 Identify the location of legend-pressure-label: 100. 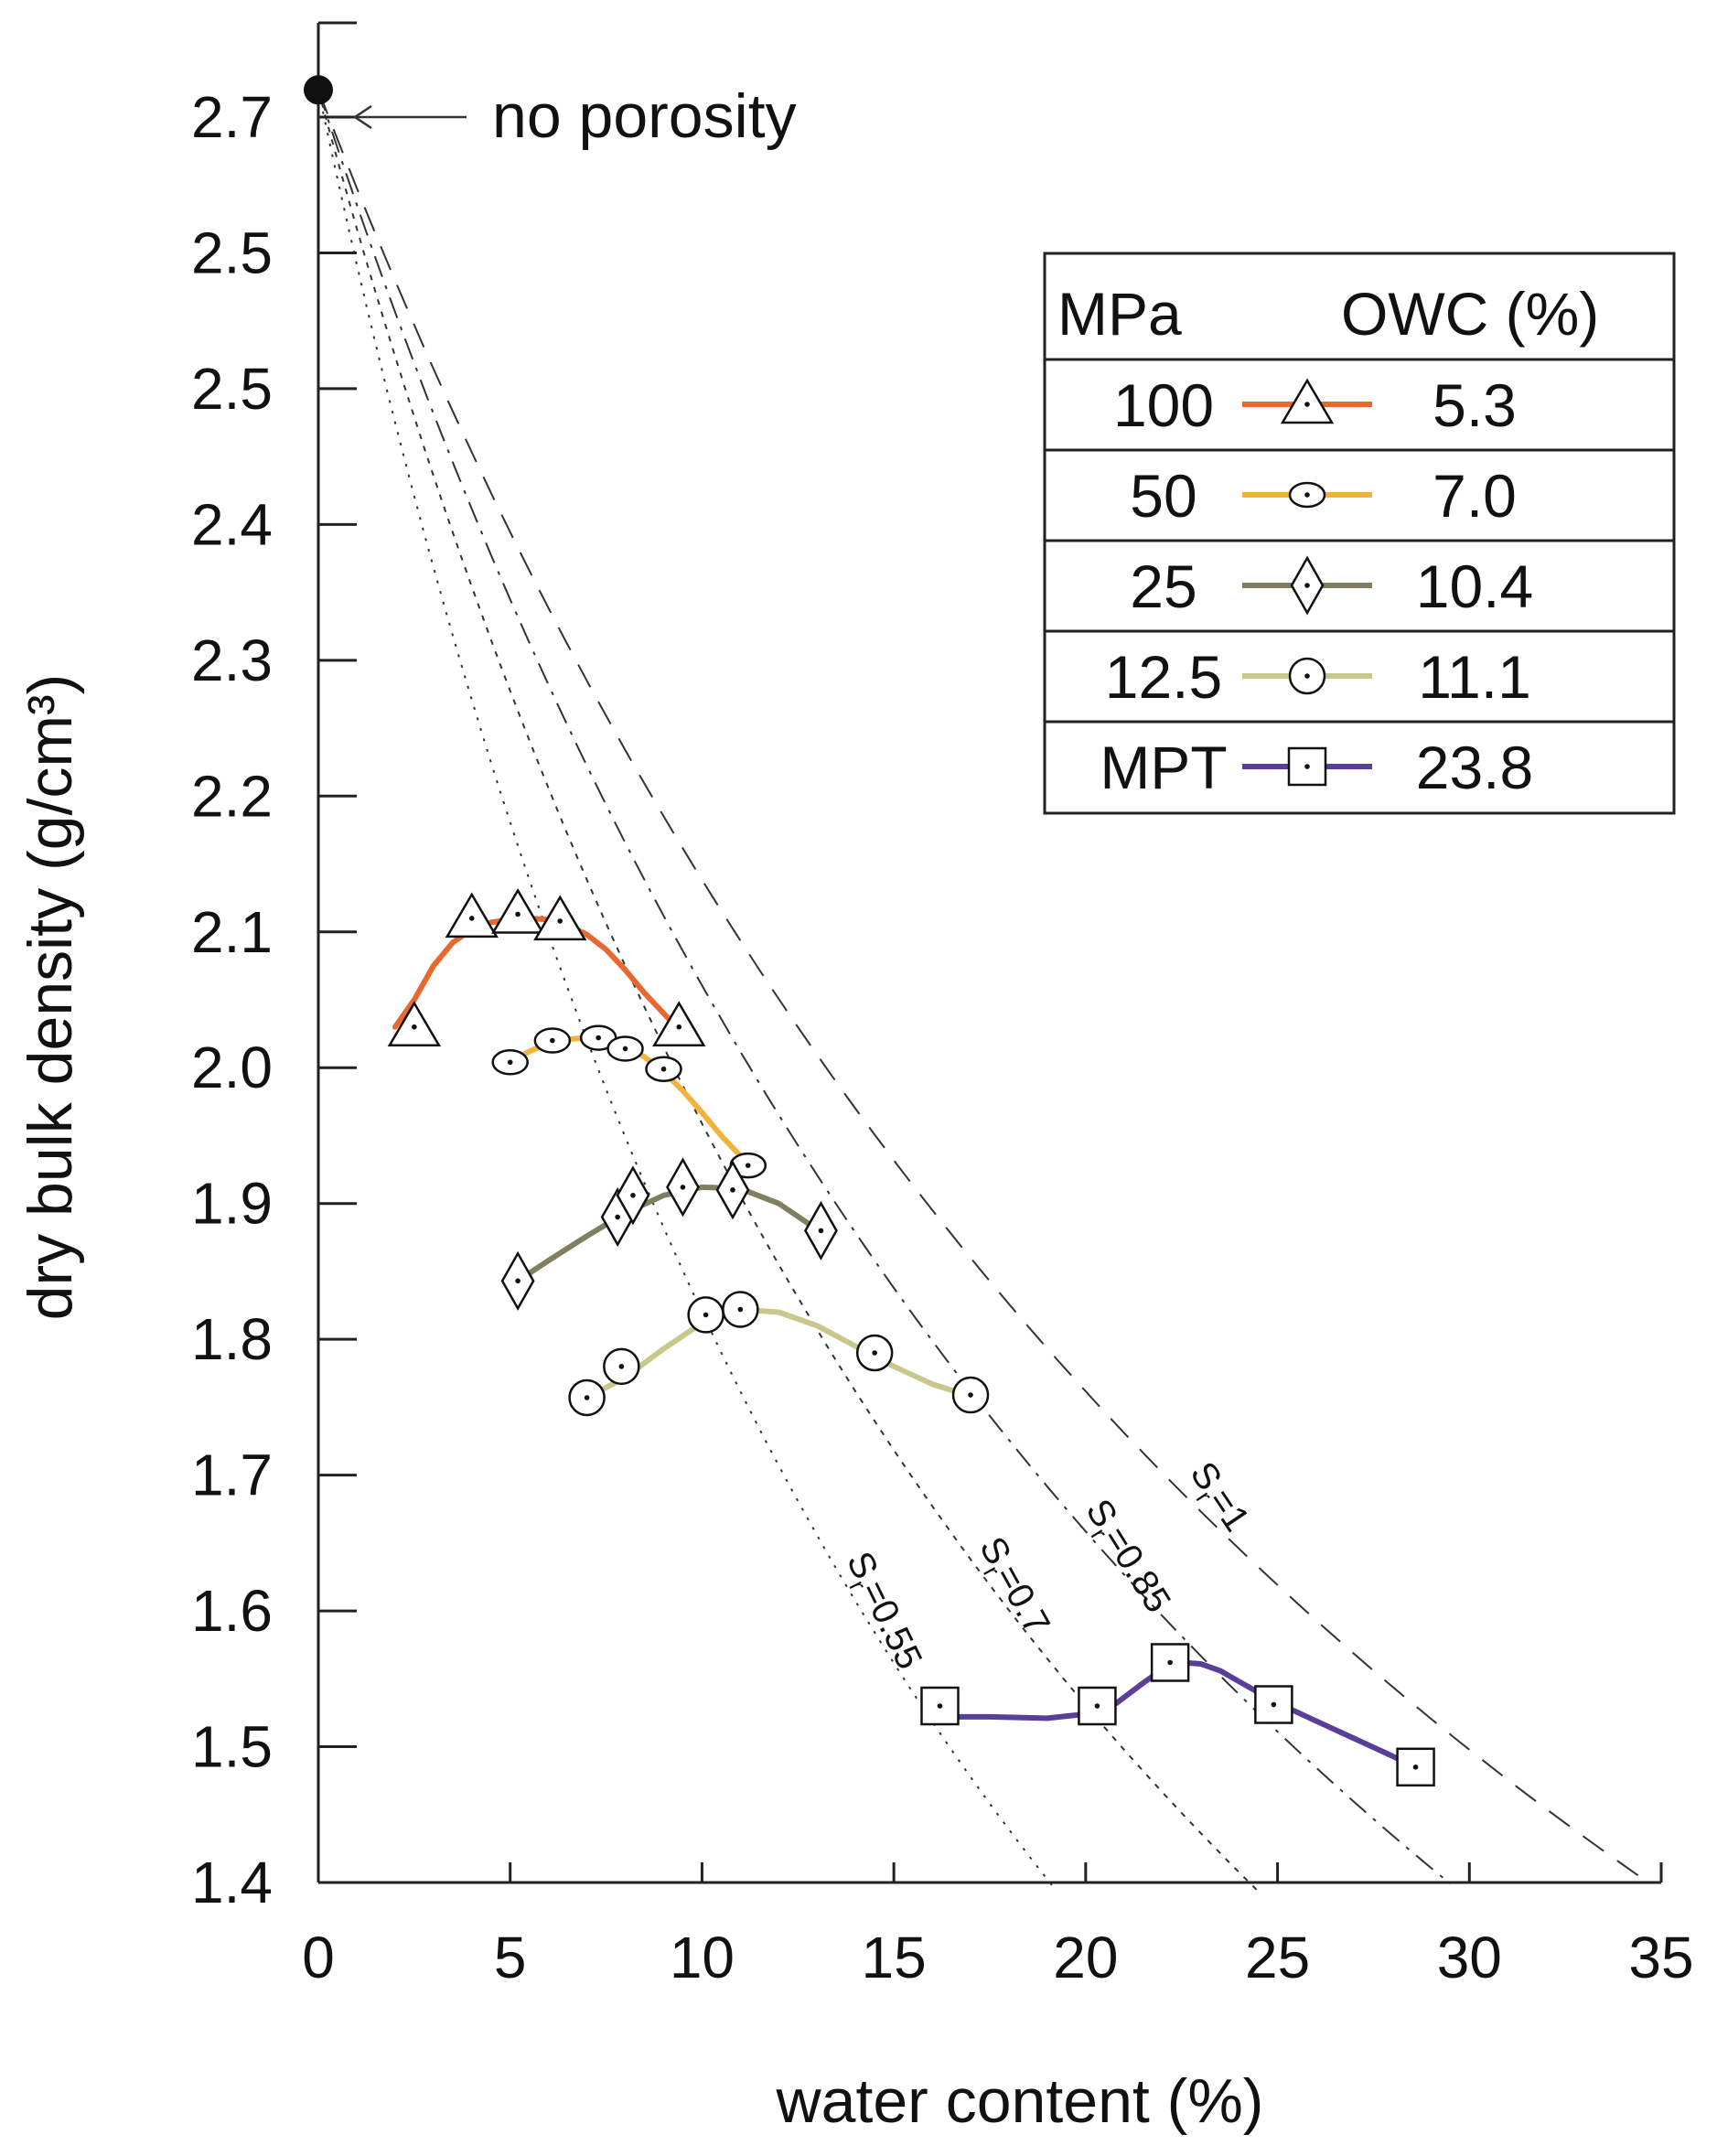
(1163, 405).